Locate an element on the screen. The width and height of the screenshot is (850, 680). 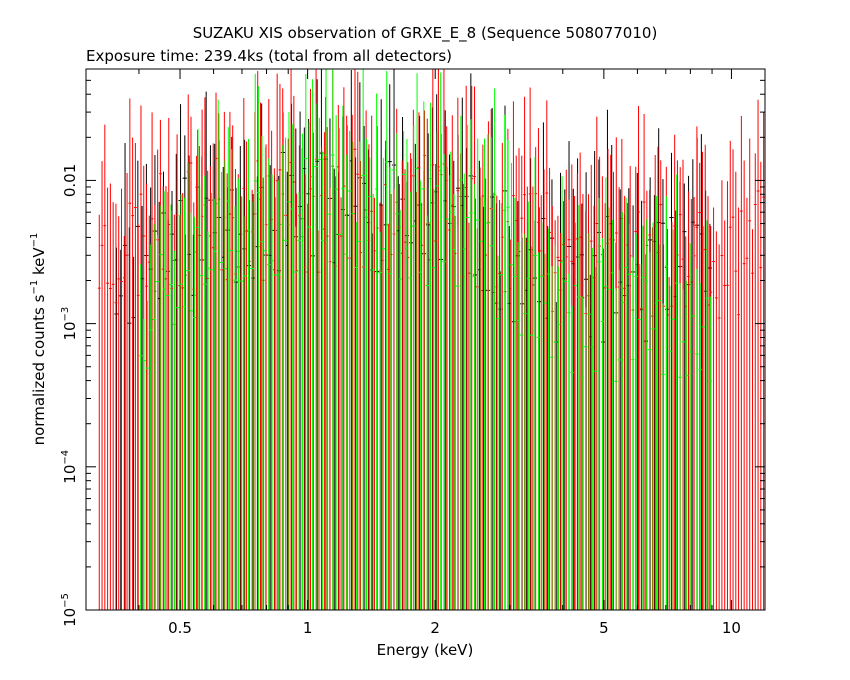
x-tick-label: 1 is located at coordinates (308, 628).